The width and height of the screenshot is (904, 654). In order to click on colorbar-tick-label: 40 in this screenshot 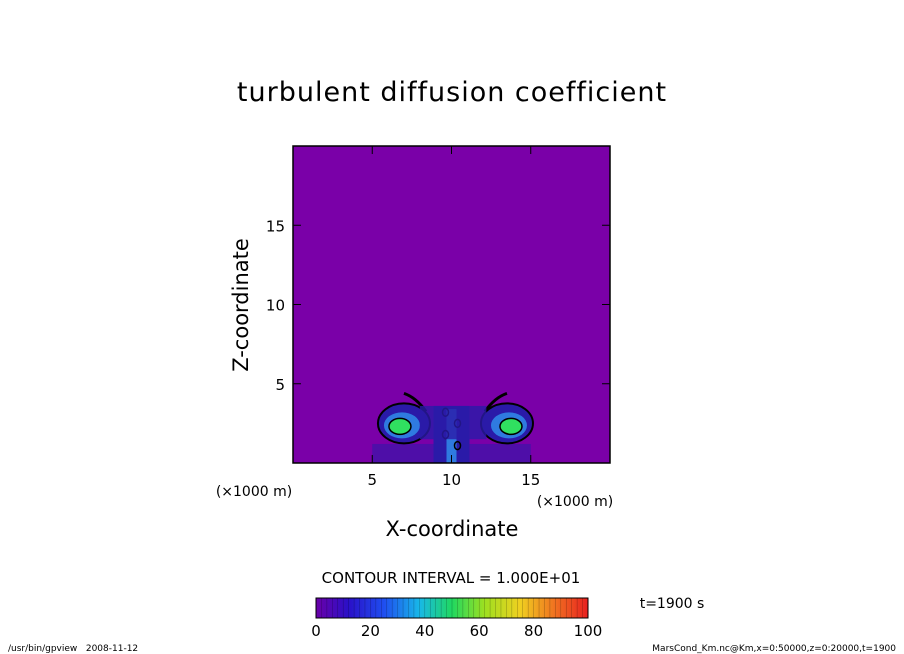, I will do `click(424, 631)`.